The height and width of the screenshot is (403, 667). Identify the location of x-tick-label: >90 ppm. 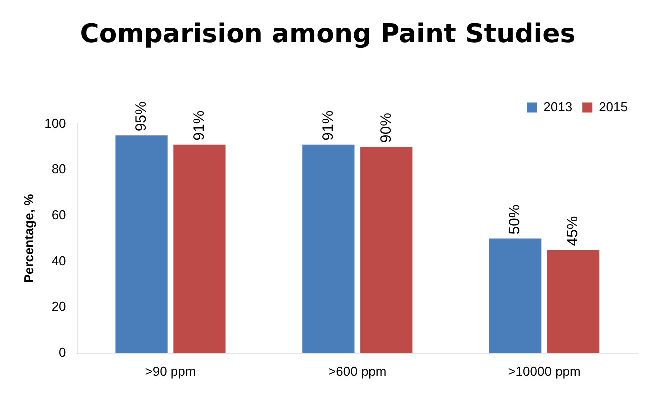
(170, 371).